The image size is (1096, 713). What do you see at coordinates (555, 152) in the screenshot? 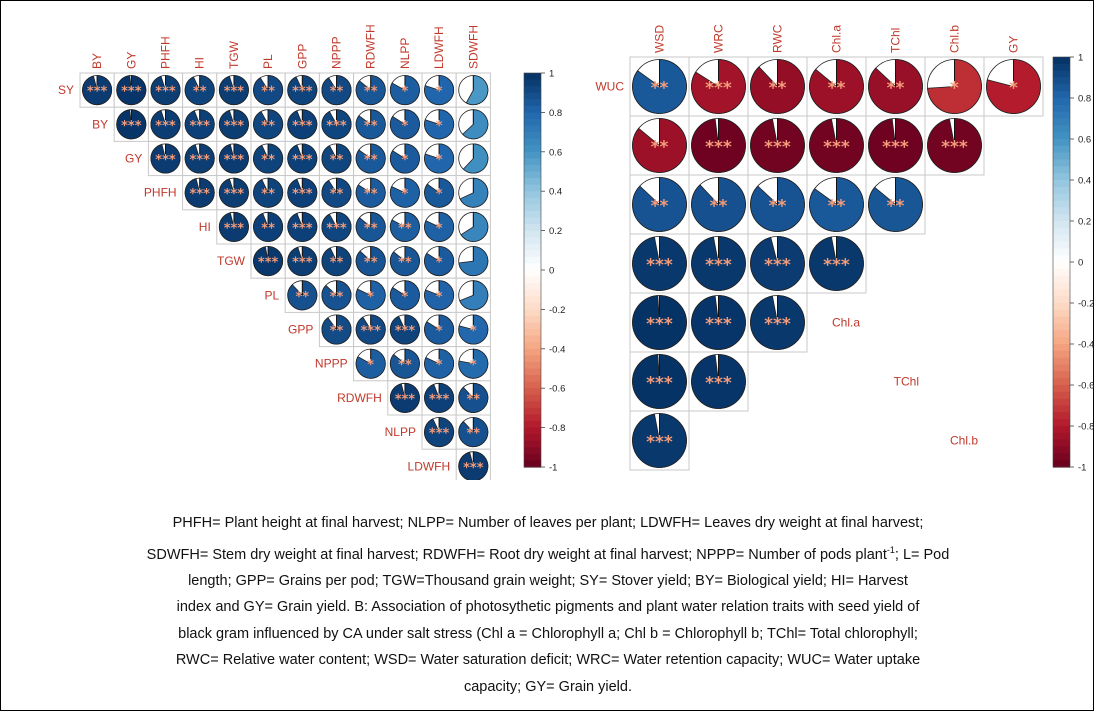
I see `colorbar-tick-label: 0.6` at bounding box center [555, 152].